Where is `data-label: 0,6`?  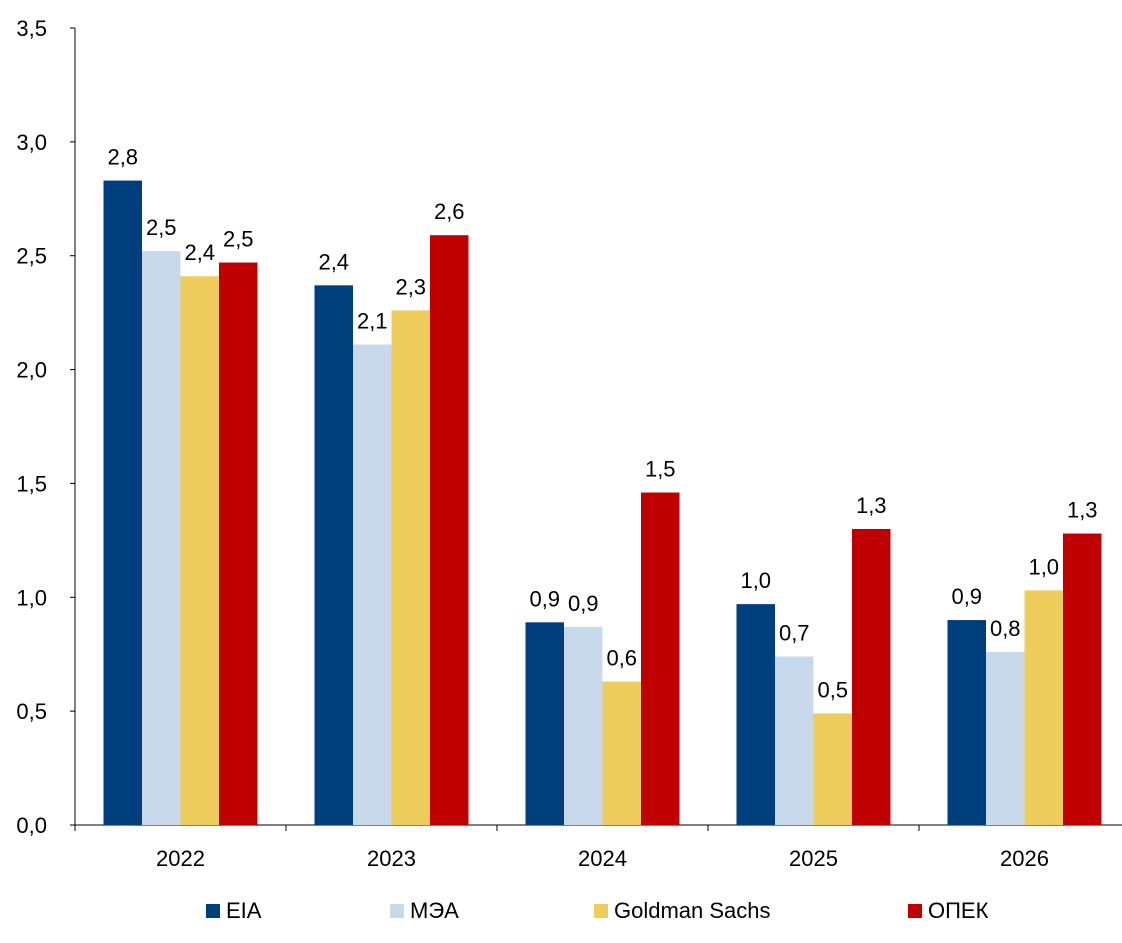 data-label: 0,6 is located at coordinates (621, 658).